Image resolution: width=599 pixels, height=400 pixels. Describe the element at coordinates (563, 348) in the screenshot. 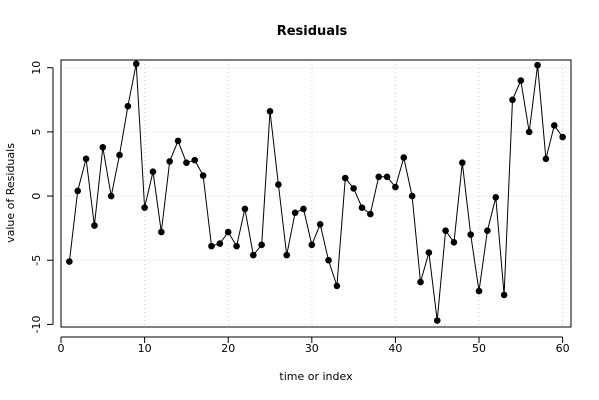

I see `x-tick-label: 60` at that location.